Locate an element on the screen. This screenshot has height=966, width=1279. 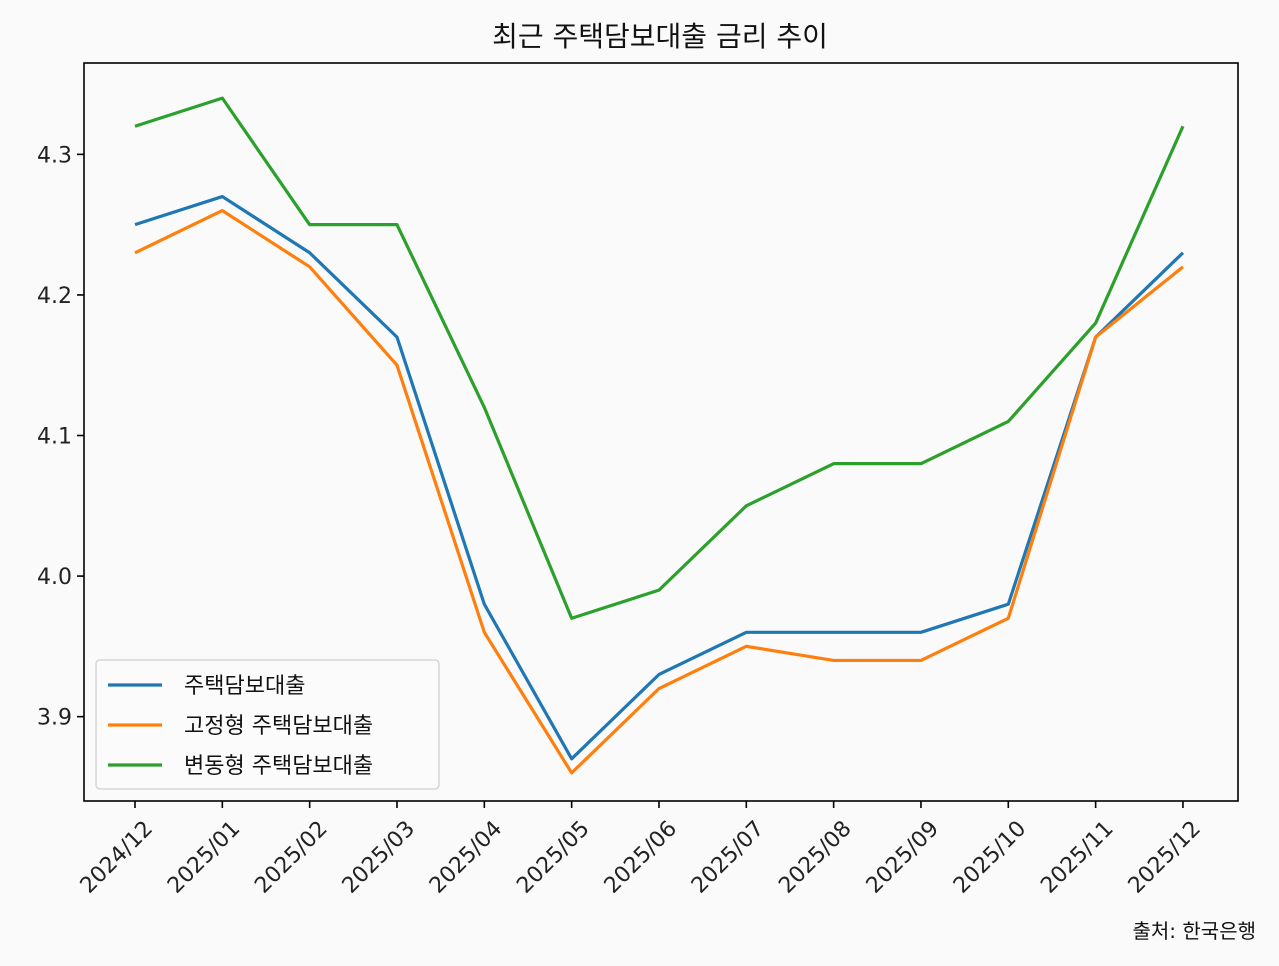
x-tick-label: 2025/06 is located at coordinates (641, 857).